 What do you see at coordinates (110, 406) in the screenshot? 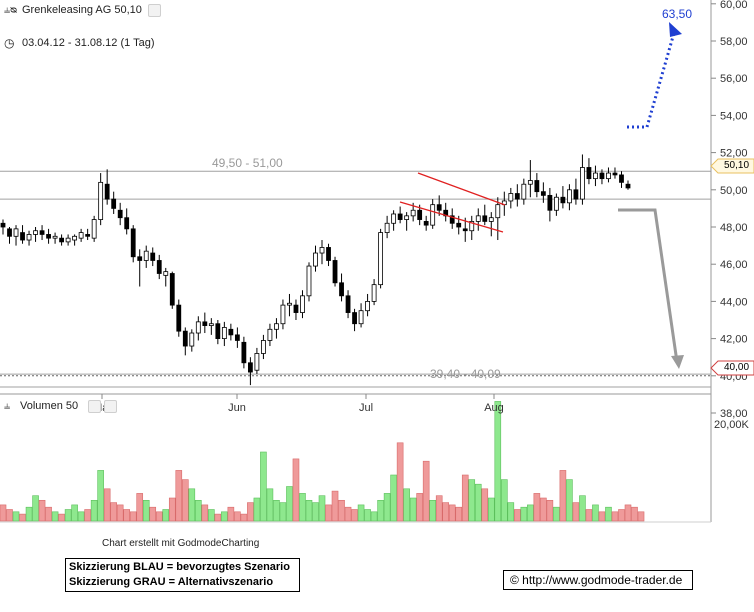
I see `volume-close-icon` at bounding box center [110, 406].